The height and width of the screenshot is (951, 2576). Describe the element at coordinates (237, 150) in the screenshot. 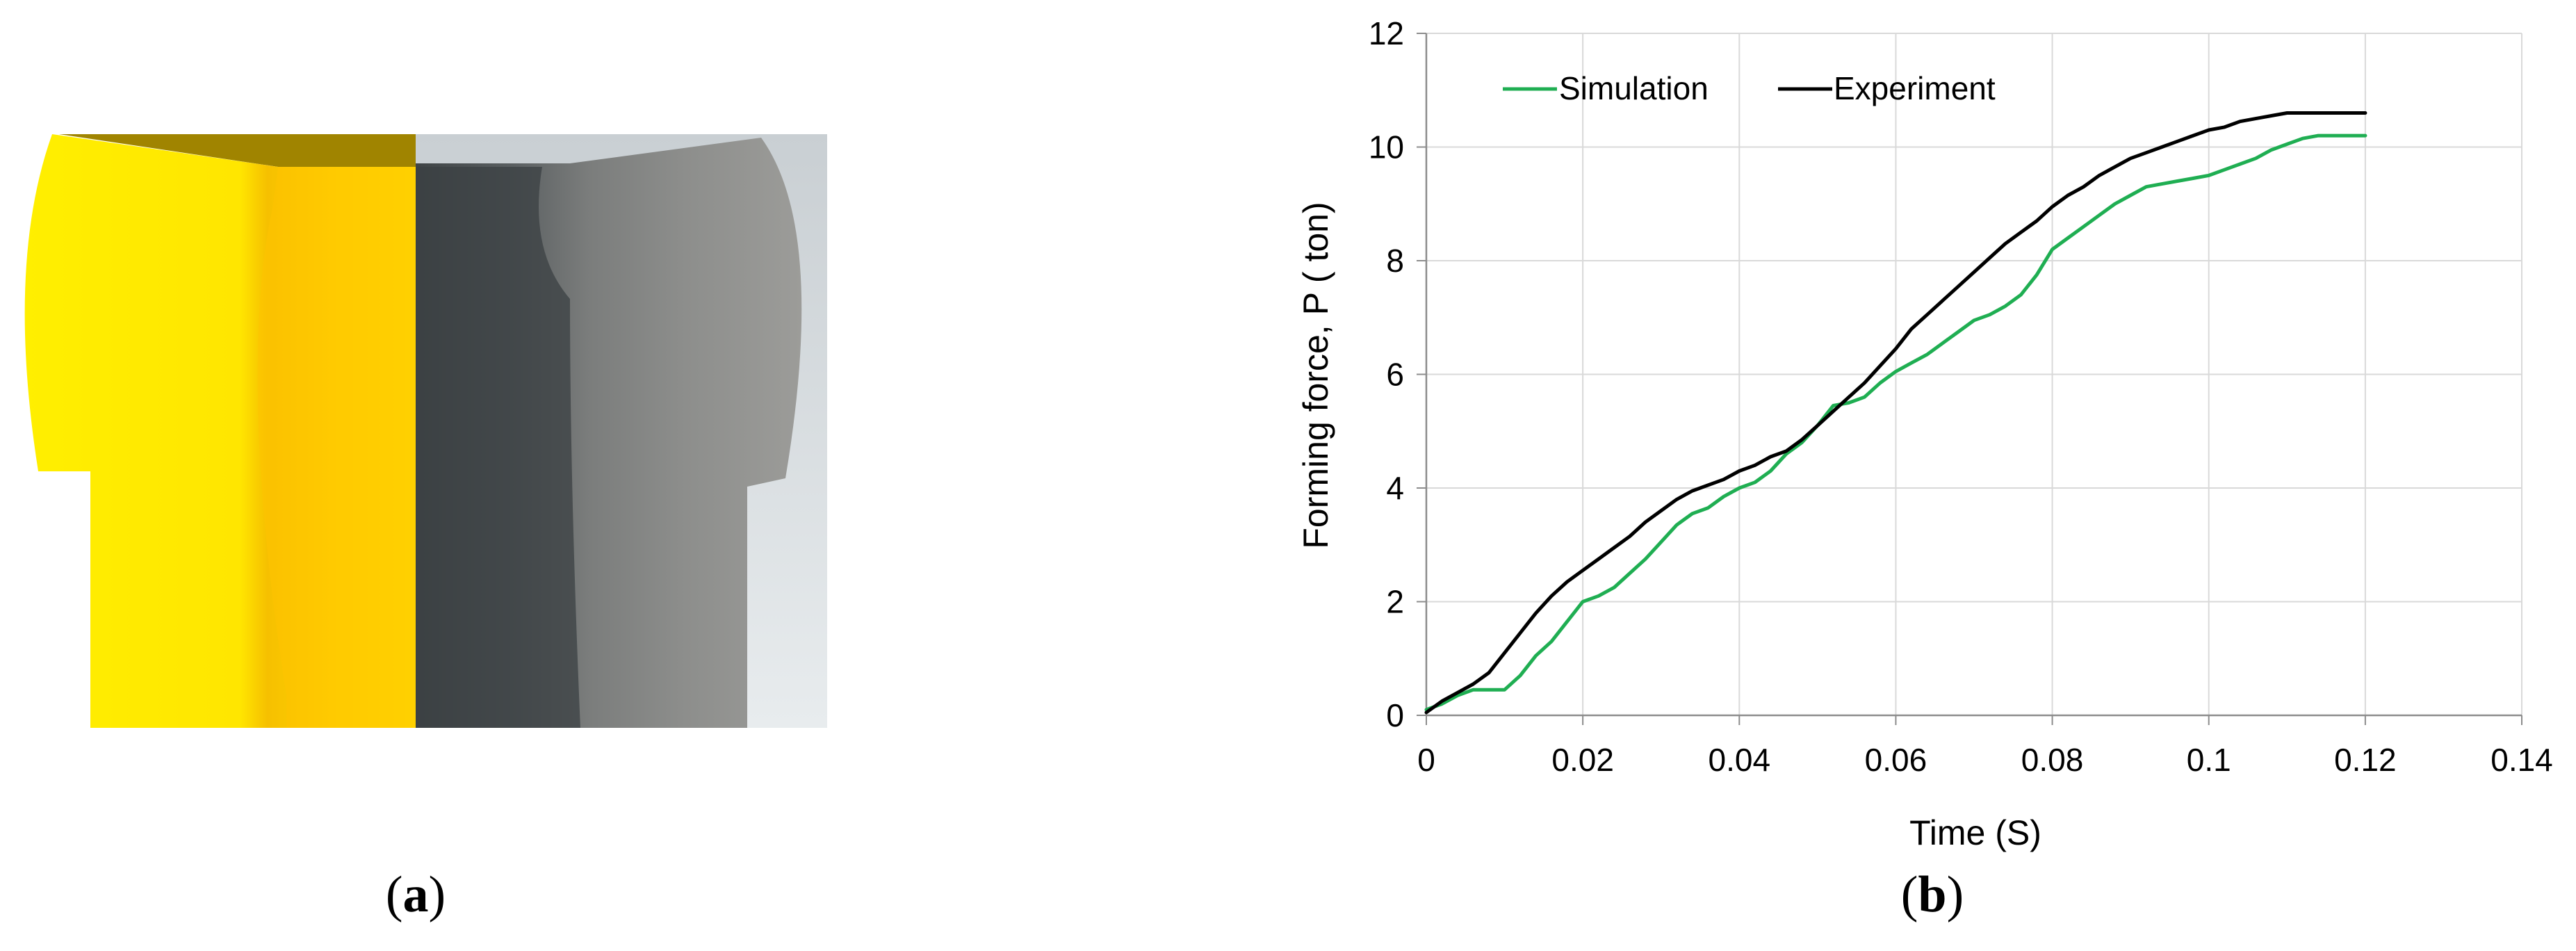

I see `specimen-top-shadow` at that location.